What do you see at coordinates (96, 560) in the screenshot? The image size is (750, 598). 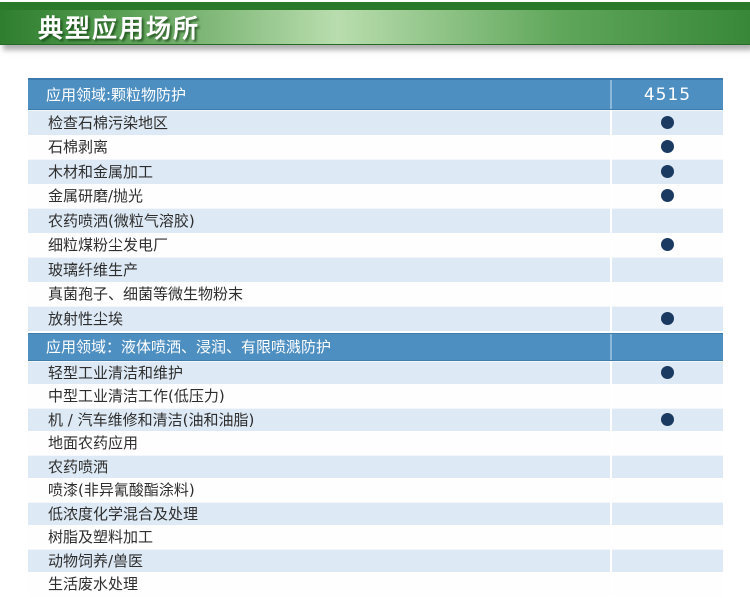 I see `application-label: 动物饲养/兽医` at bounding box center [96, 560].